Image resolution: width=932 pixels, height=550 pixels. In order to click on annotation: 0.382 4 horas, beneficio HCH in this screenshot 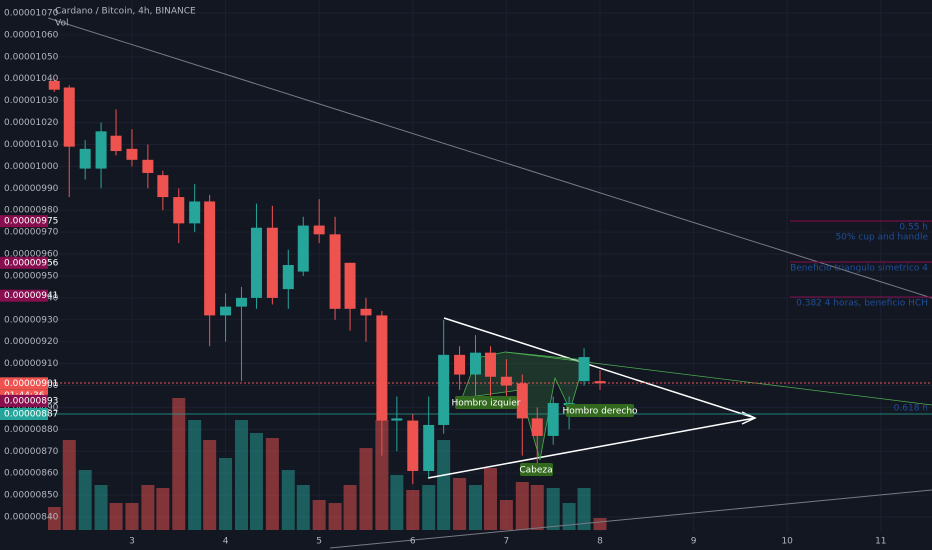, I will do `click(862, 304)`.